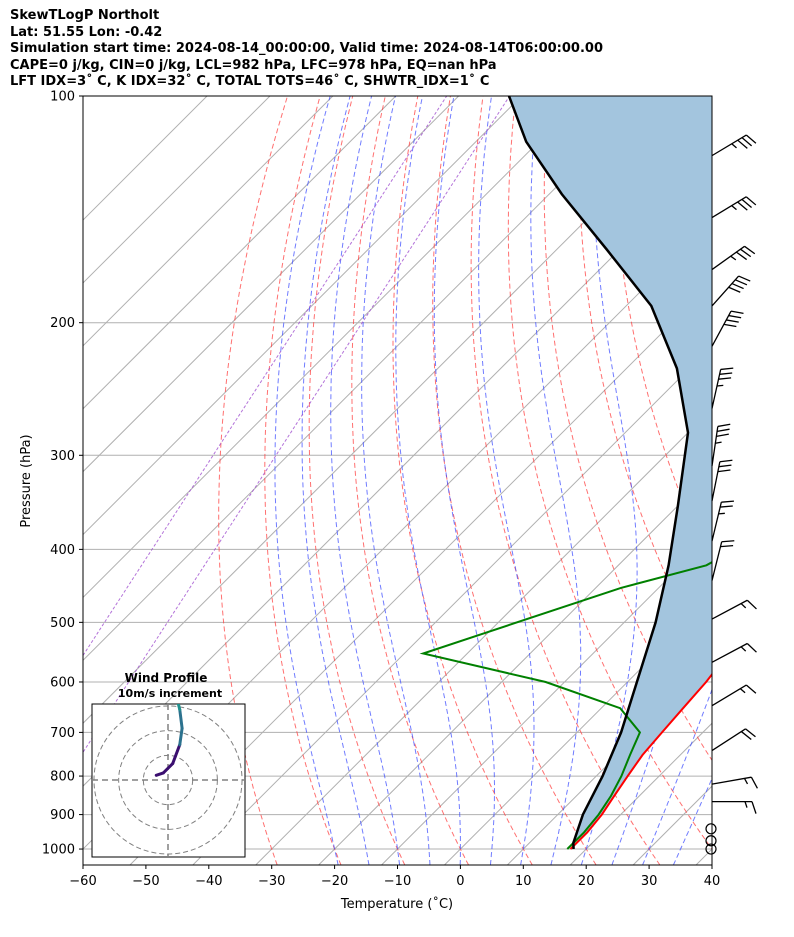 This screenshot has width=794, height=937. I want to click on x-axis-label: Temperature (˚C), so click(396, 904).